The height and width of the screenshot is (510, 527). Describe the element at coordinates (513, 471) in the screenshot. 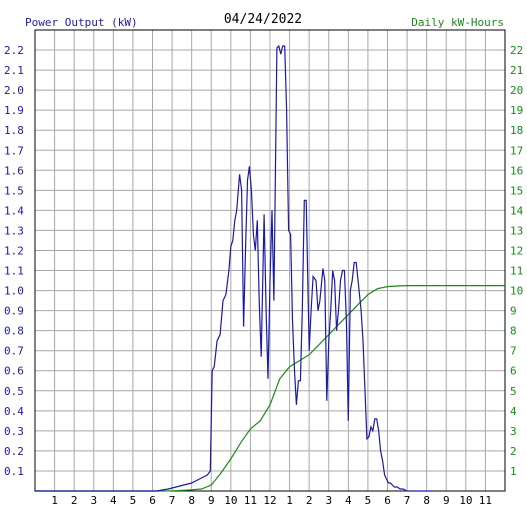

I see `y-right-tick-label: 1` at that location.